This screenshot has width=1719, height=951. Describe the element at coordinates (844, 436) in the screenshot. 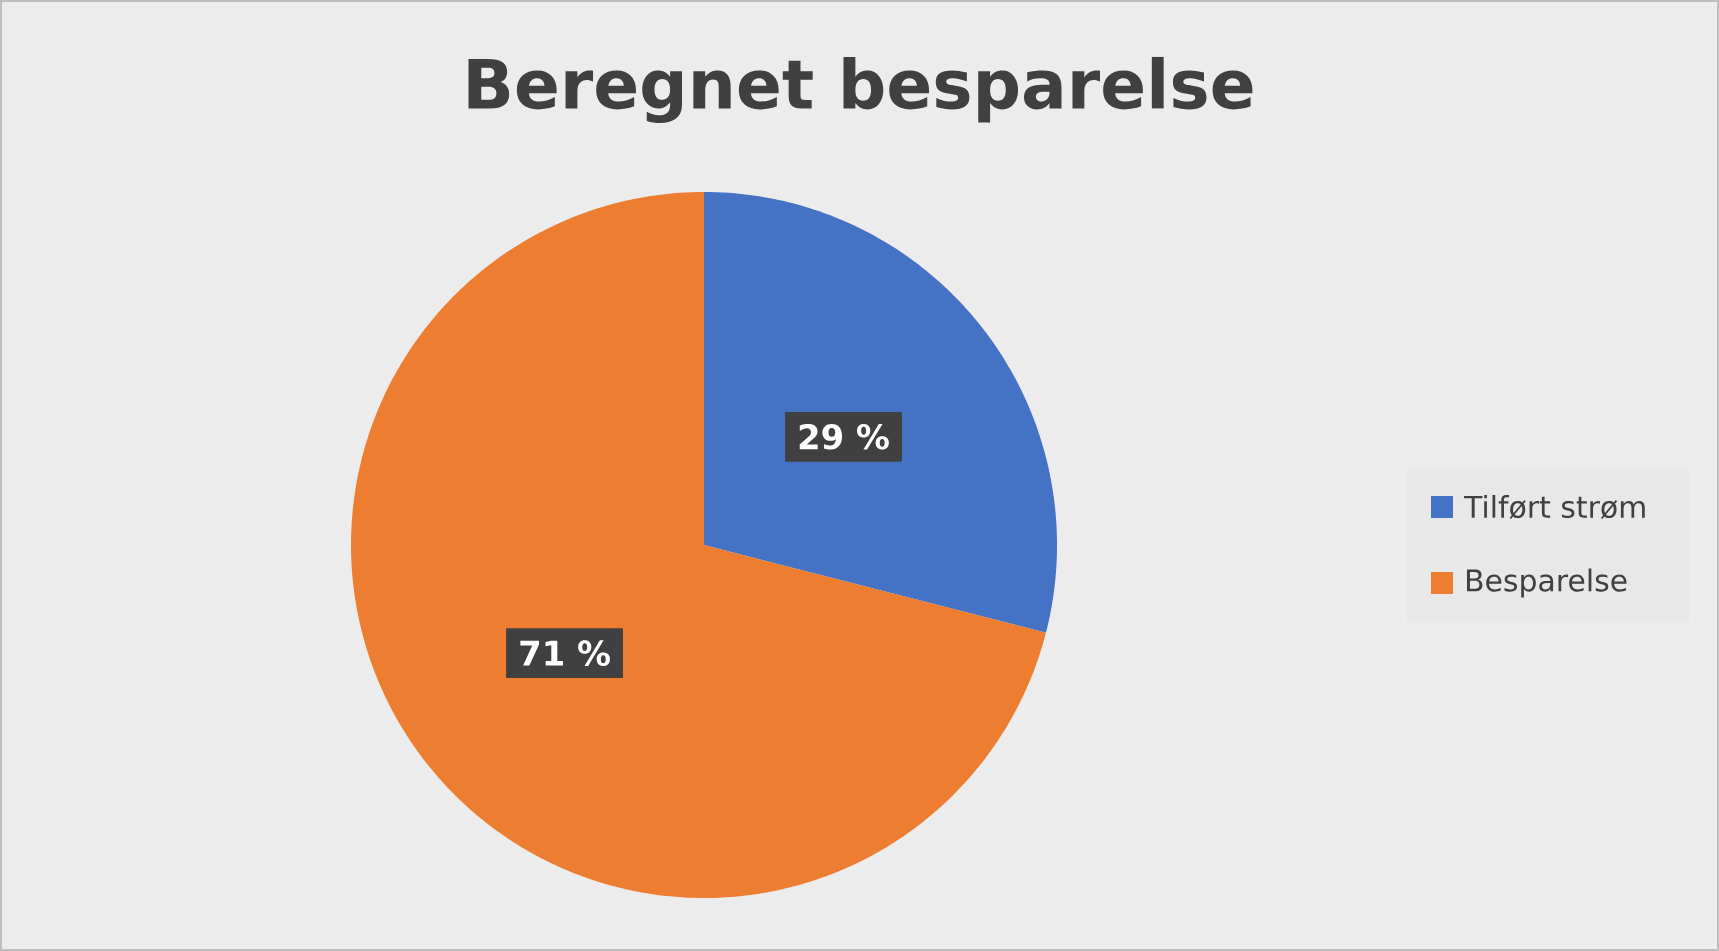

I see `data-label: 29 %` at that location.